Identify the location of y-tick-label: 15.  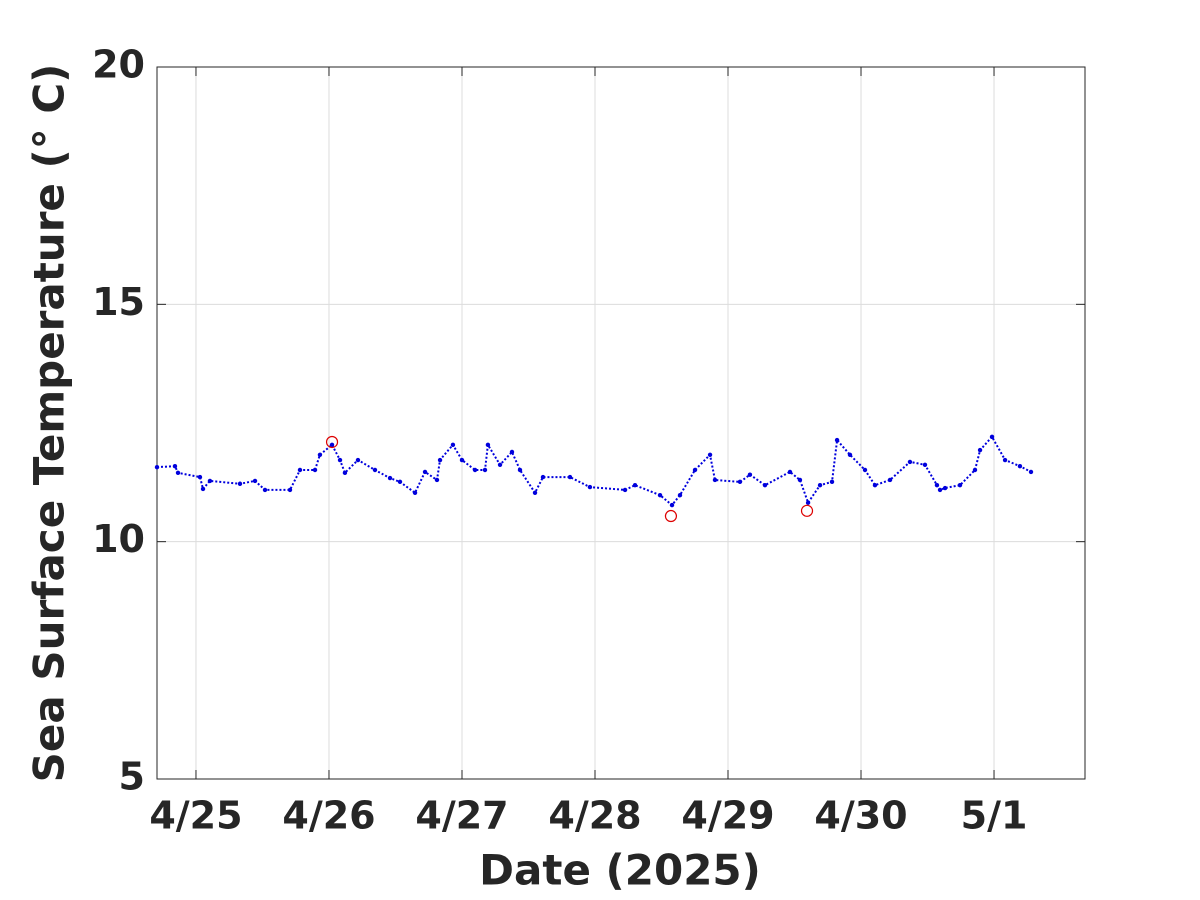
(118, 302).